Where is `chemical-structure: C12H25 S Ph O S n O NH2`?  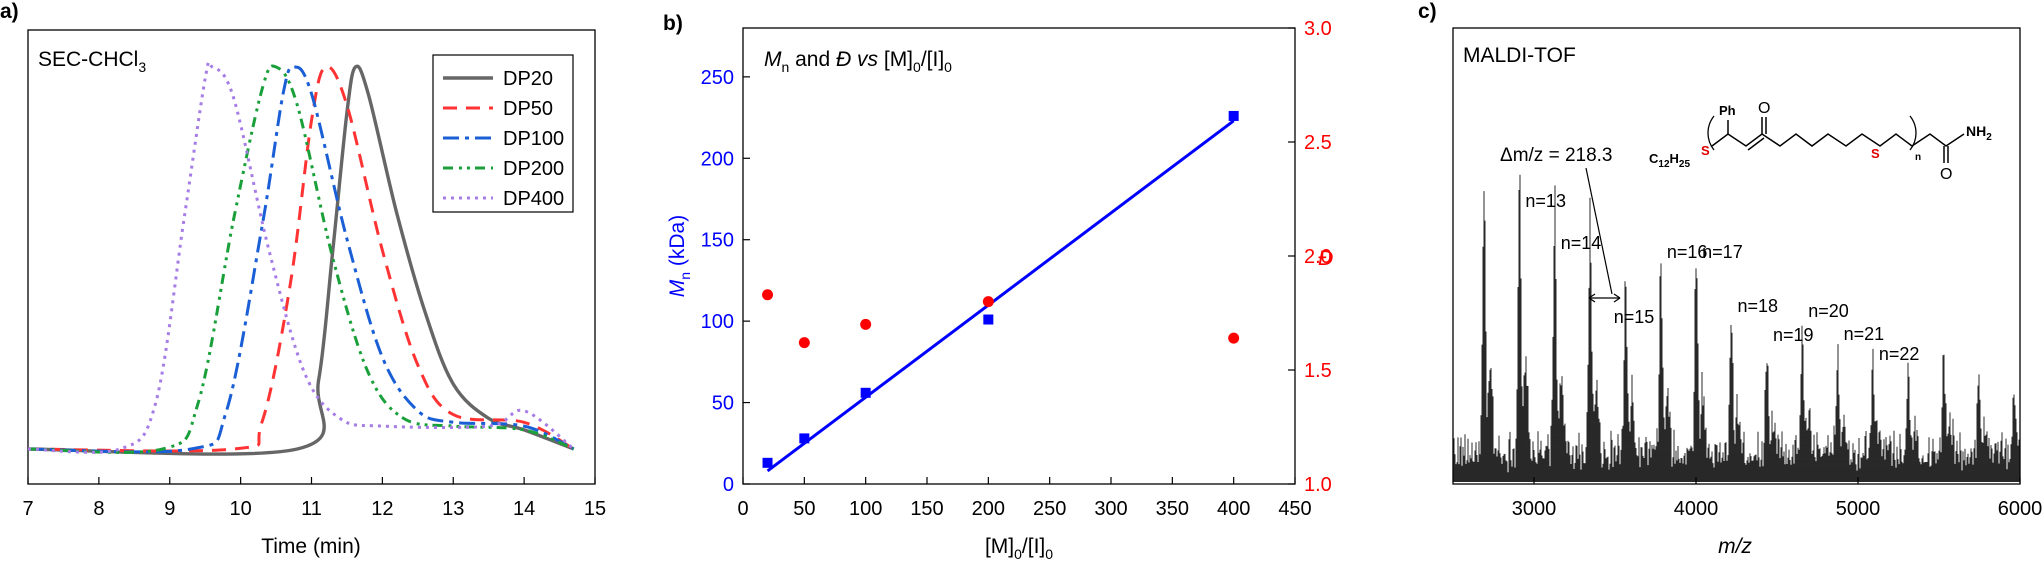 chemical-structure: C12H25 S Ph O S n O NH2 is located at coordinates (1820, 141).